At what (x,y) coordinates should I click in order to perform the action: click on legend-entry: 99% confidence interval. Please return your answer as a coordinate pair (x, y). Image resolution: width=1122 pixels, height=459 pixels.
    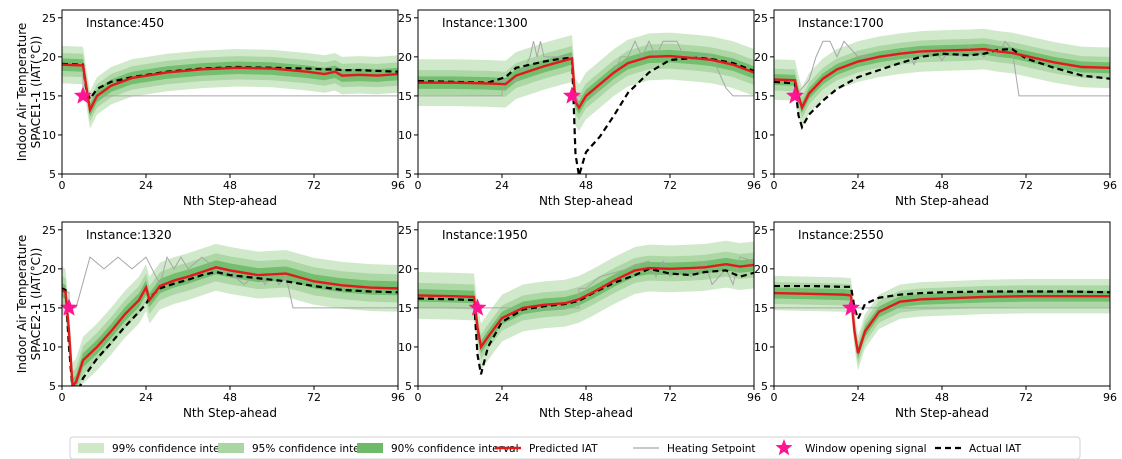
    Looking at the image, I should click on (159, 449).